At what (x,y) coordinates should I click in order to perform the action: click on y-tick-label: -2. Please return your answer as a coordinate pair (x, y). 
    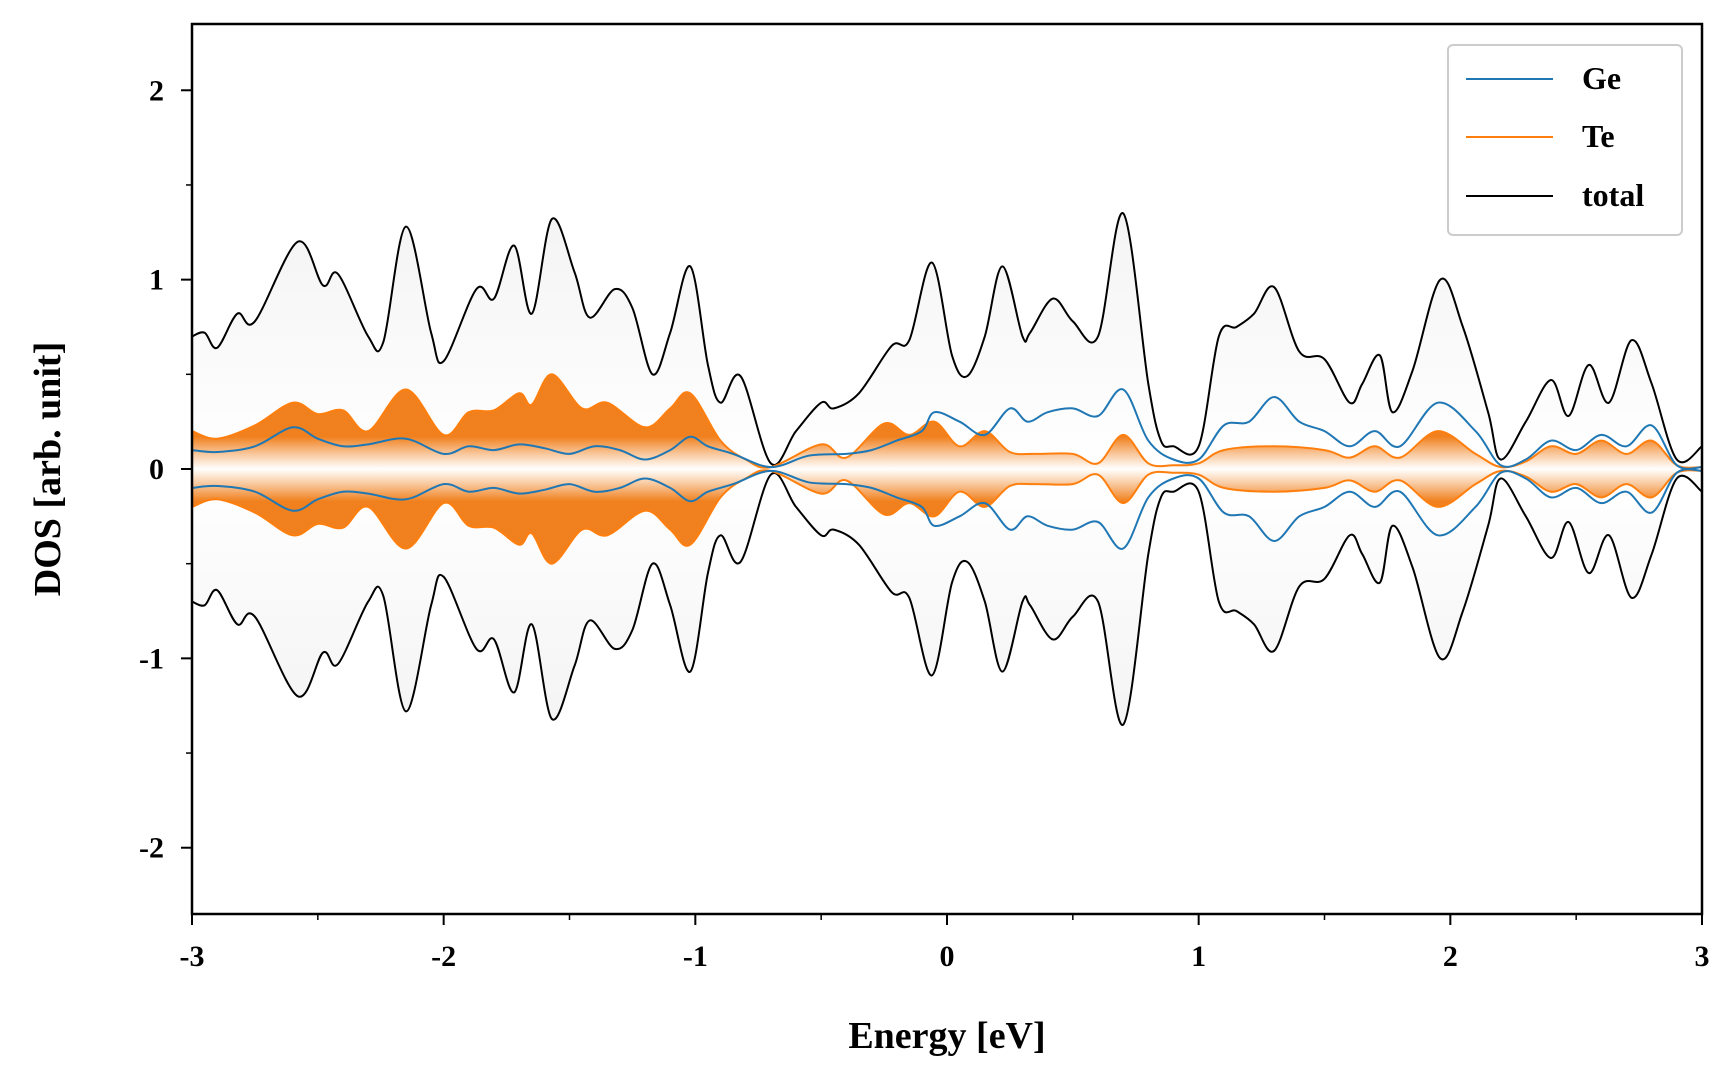
    Looking at the image, I should click on (151, 848).